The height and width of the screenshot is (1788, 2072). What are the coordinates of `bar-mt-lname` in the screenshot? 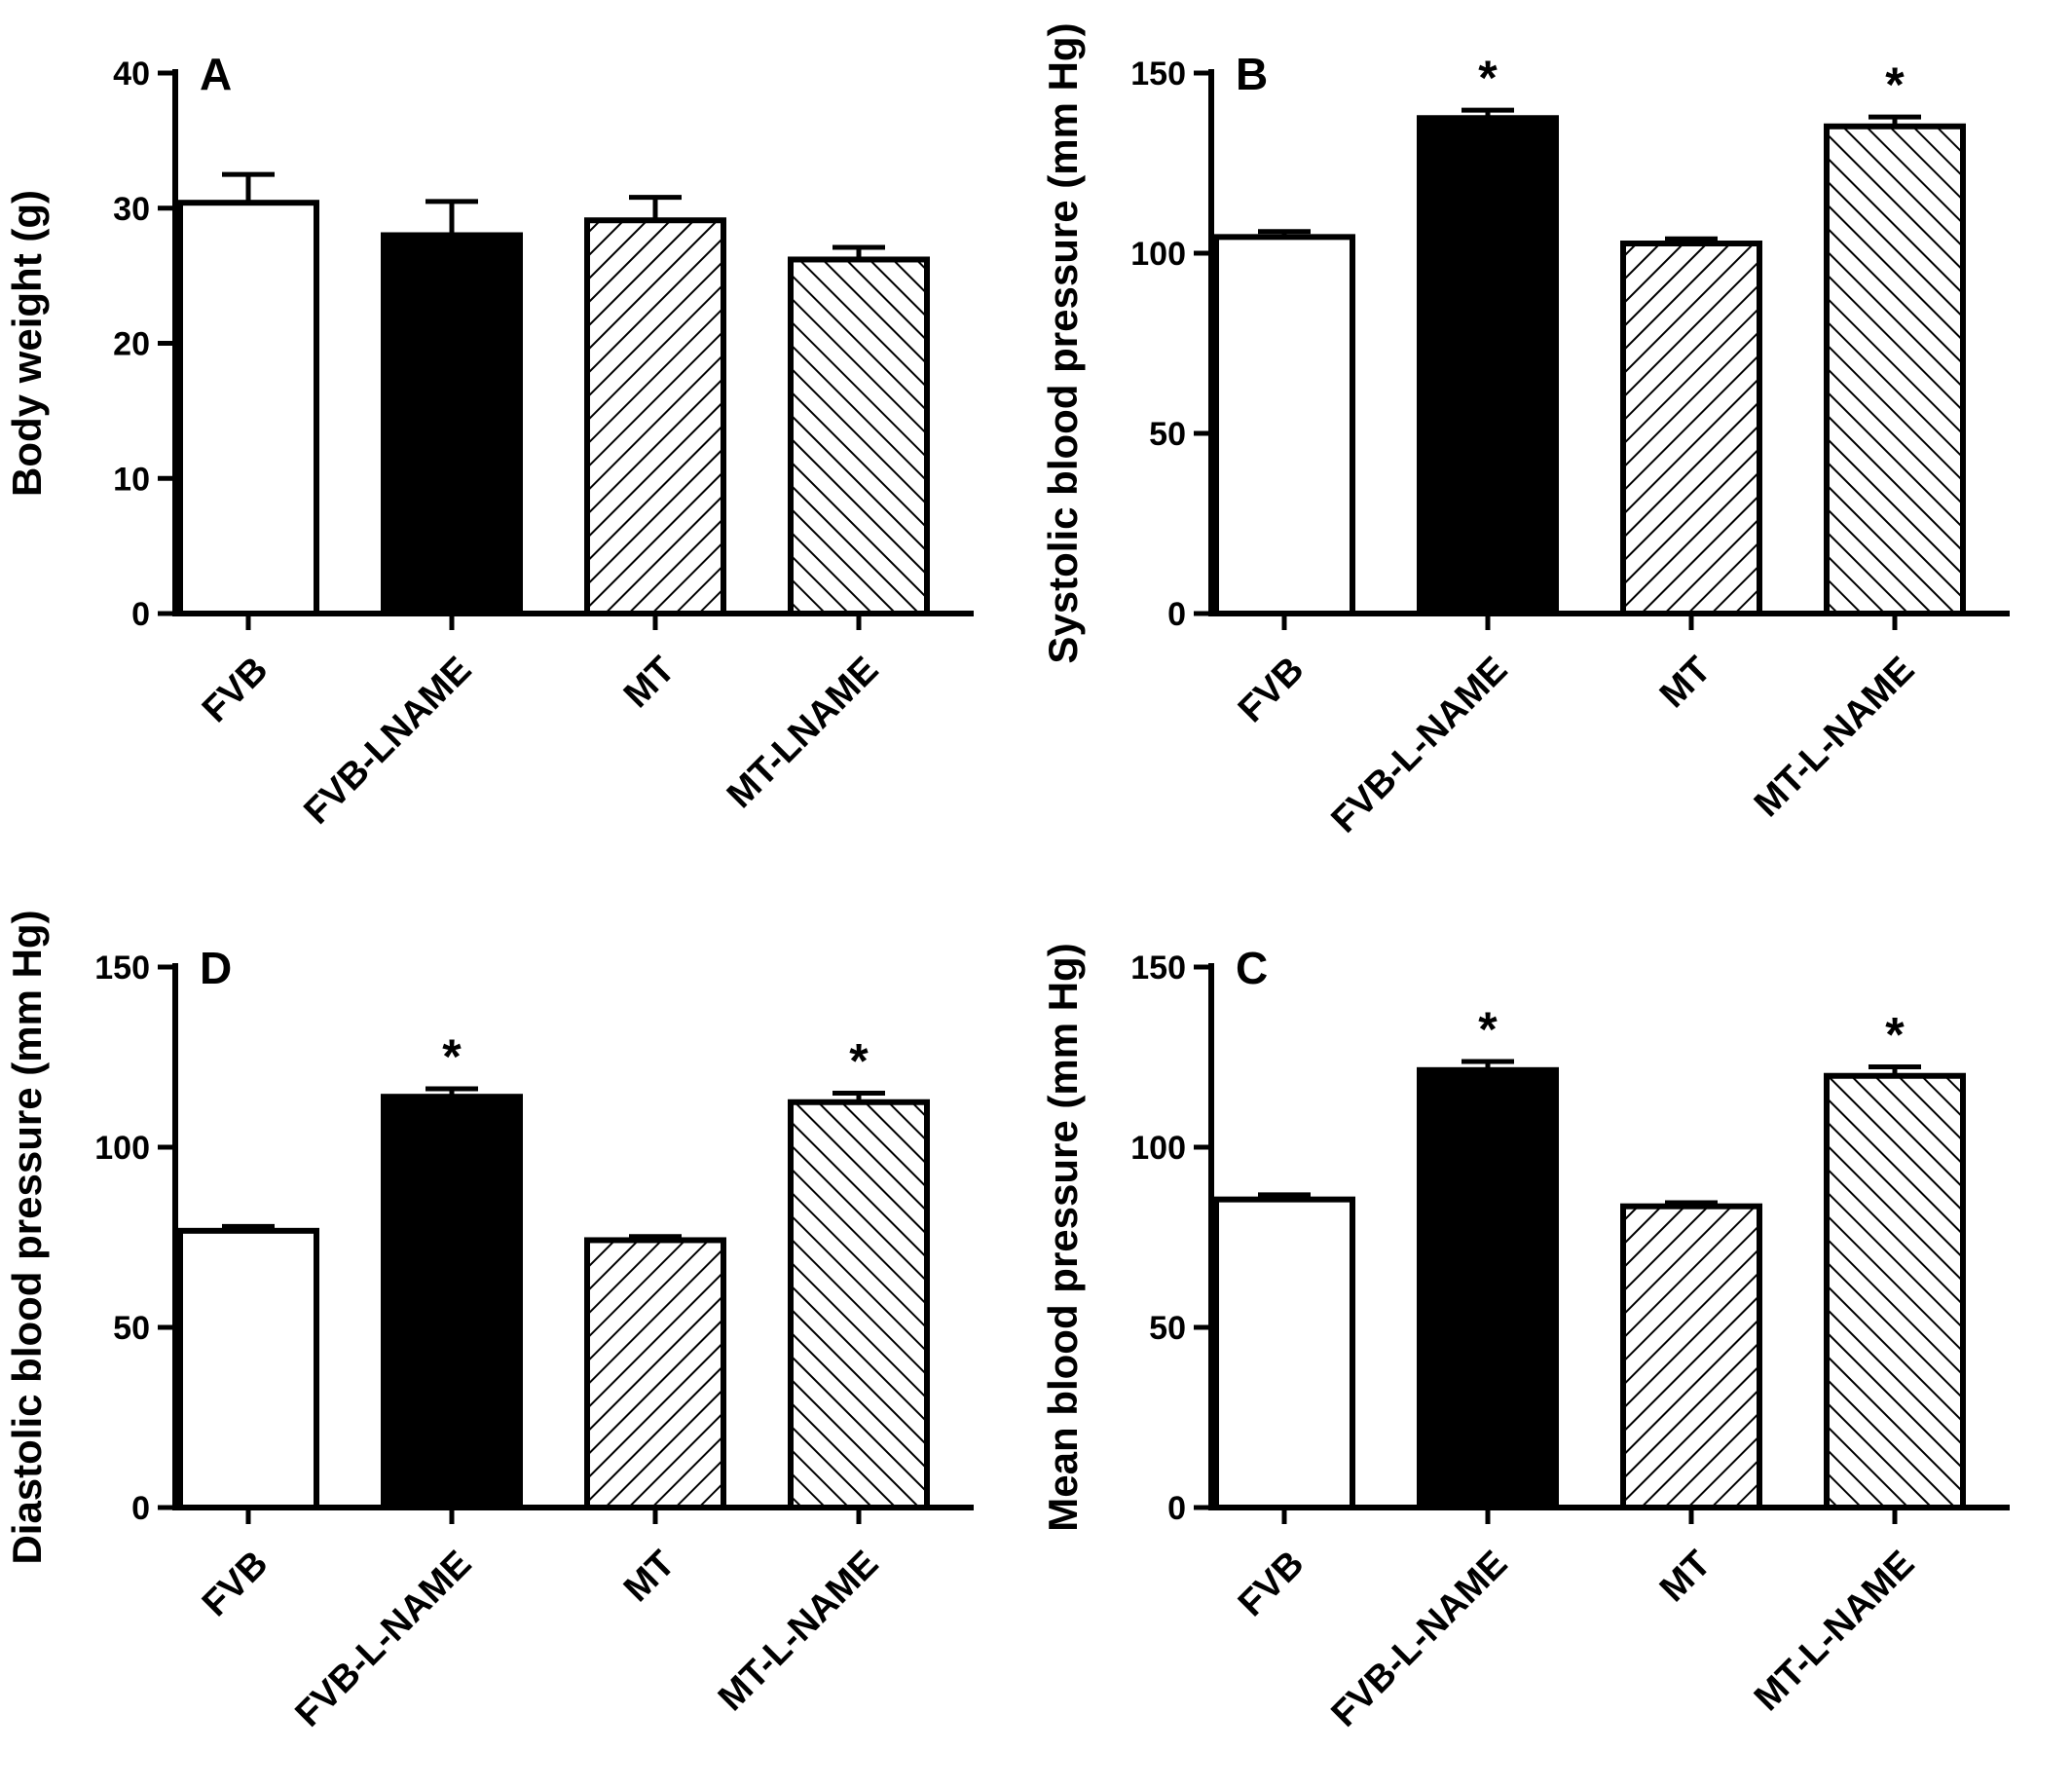 It's located at (859, 436).